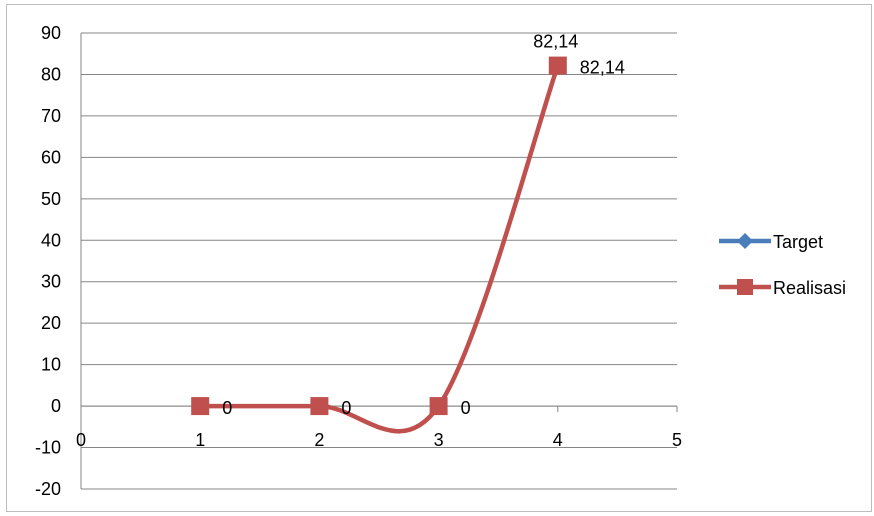 This screenshot has width=874, height=516. I want to click on x-tick-label: 3, so click(439, 440).